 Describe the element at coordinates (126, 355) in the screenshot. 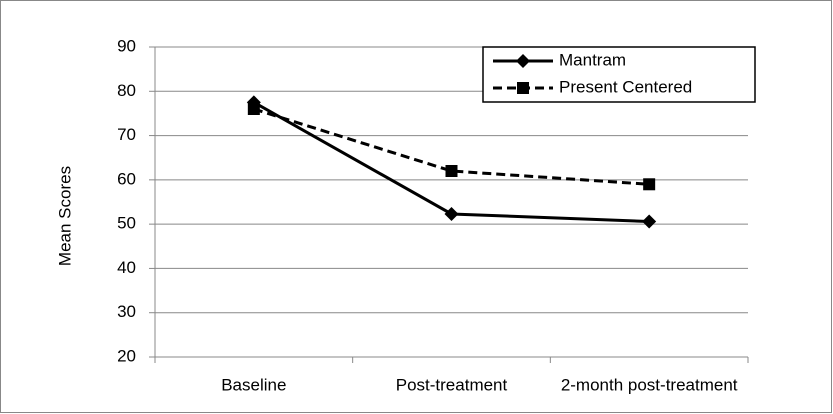

I see `y-tick-label: 20` at that location.